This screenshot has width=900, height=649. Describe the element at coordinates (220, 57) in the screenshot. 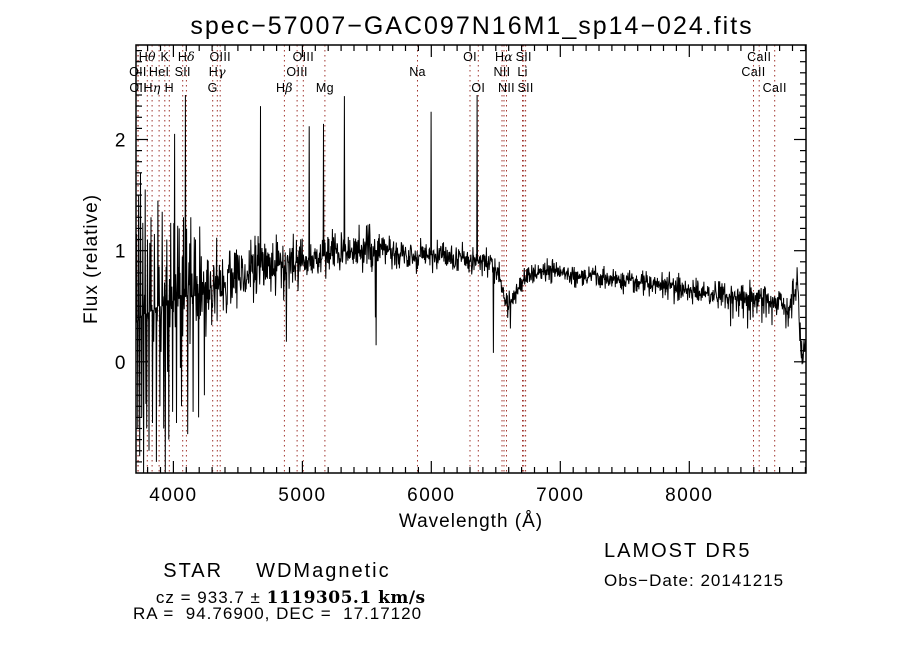

I see `marker-label-OIII-4363: OIII` at that location.